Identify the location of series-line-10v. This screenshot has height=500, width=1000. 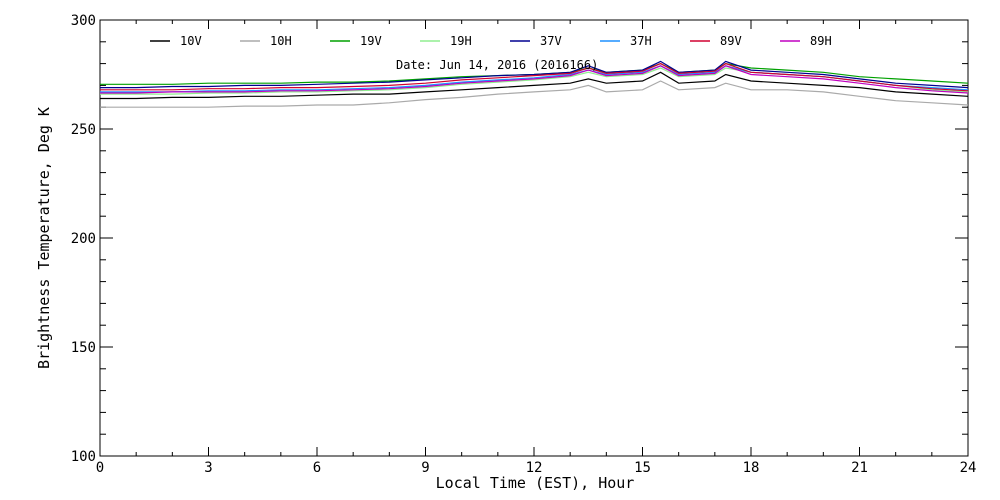
(534, 85).